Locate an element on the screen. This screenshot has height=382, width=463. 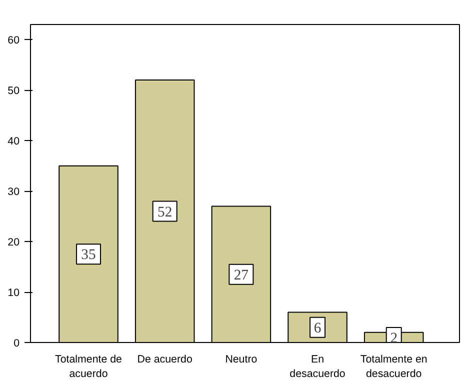
y-tick-label: 30 is located at coordinates (14, 192).